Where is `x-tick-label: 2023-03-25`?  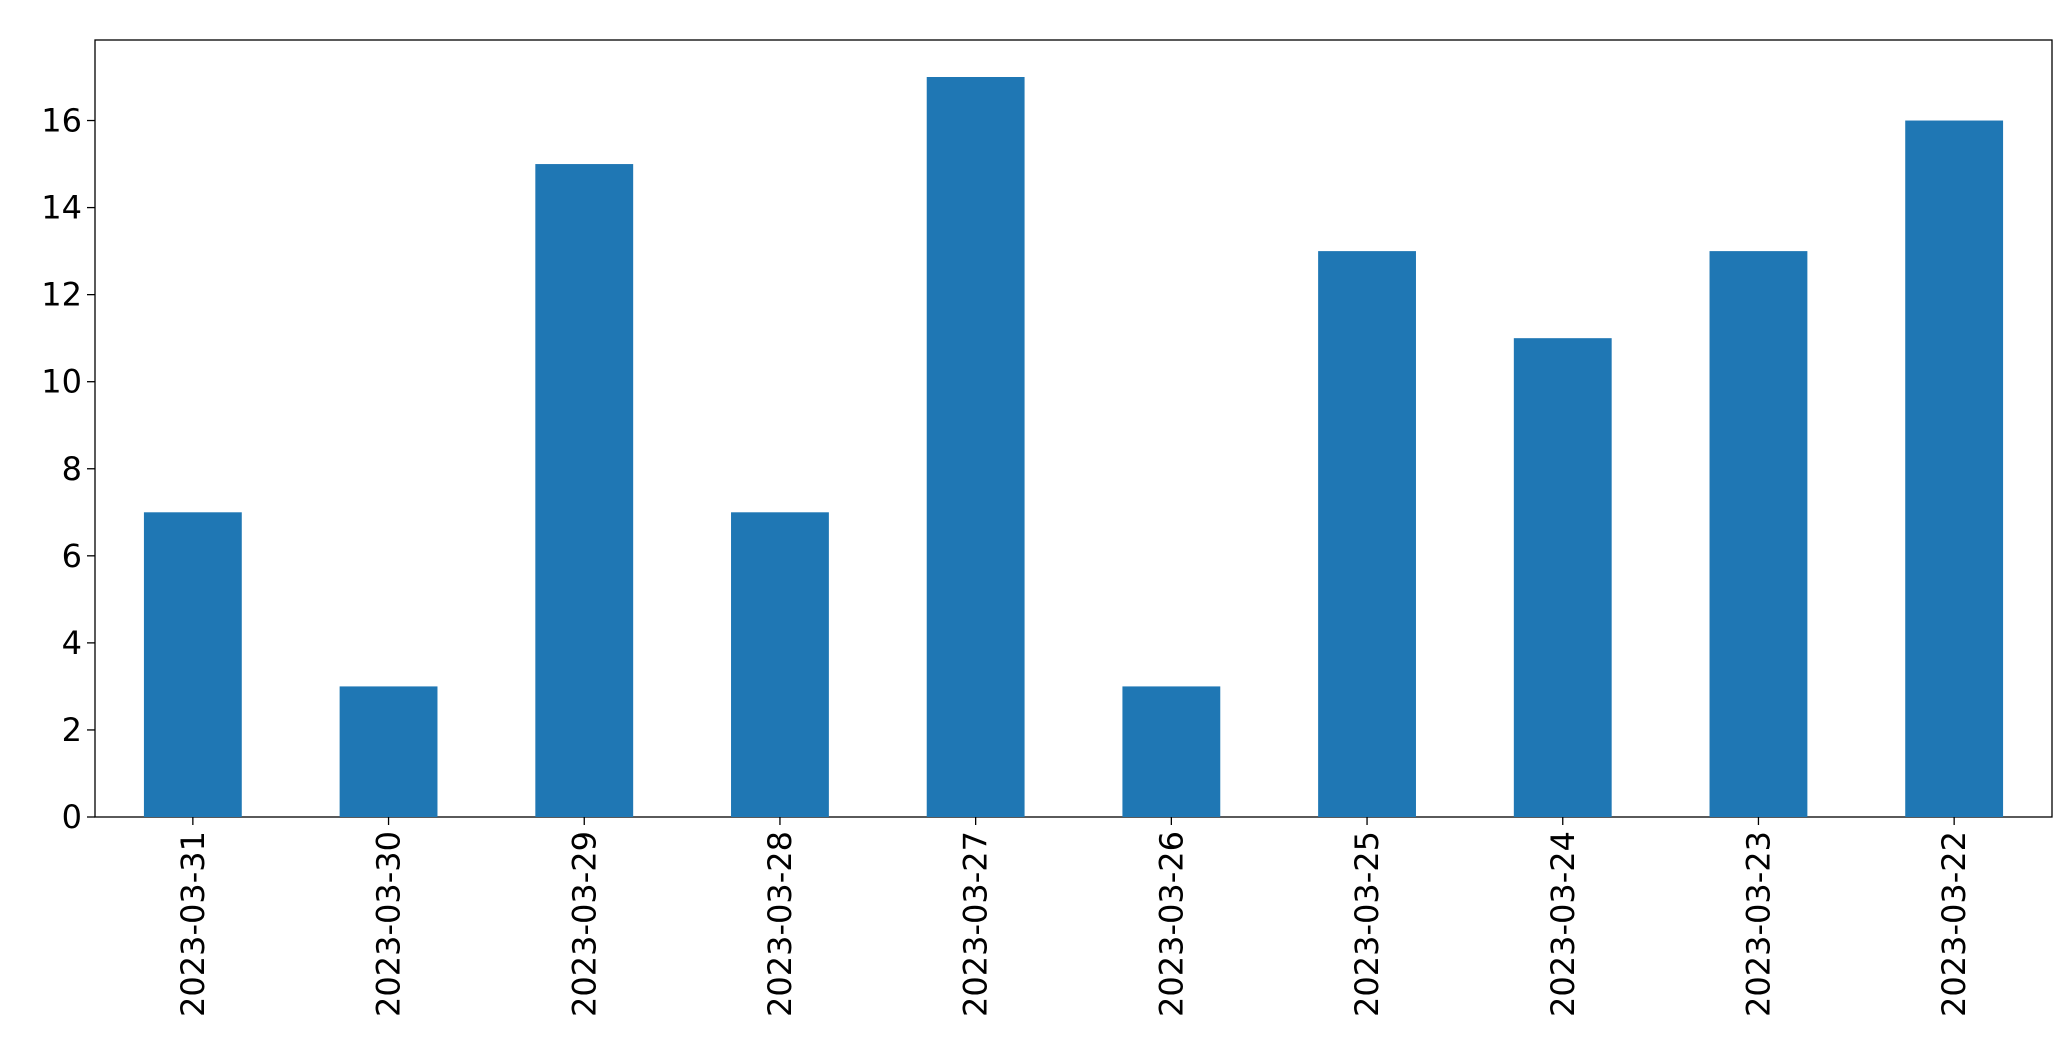
x-tick-label: 2023-03-25 is located at coordinates (1367, 924).